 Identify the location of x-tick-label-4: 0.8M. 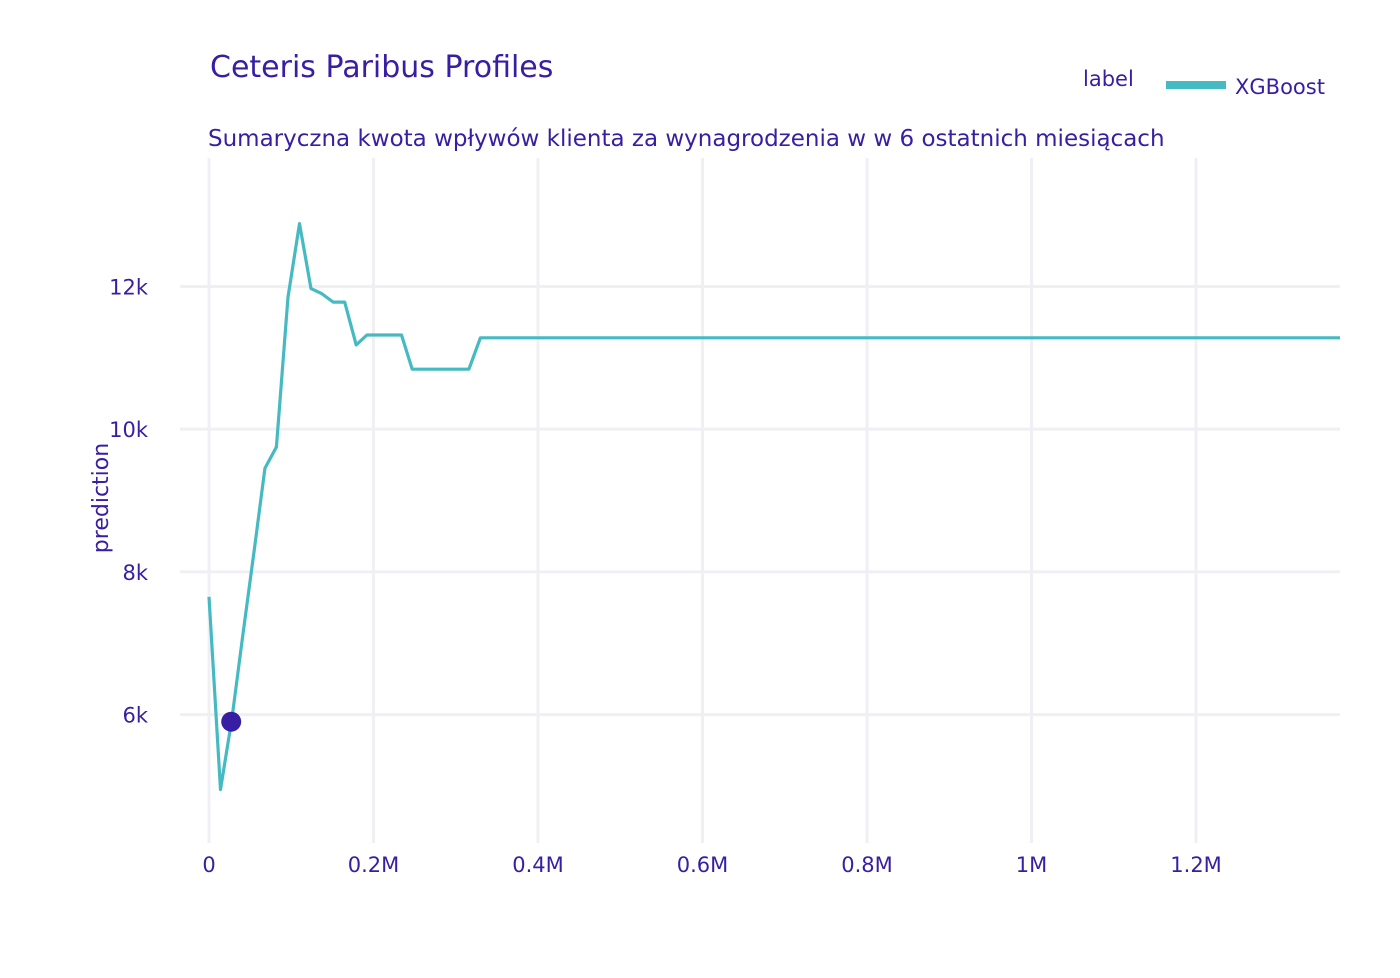
(867, 865).